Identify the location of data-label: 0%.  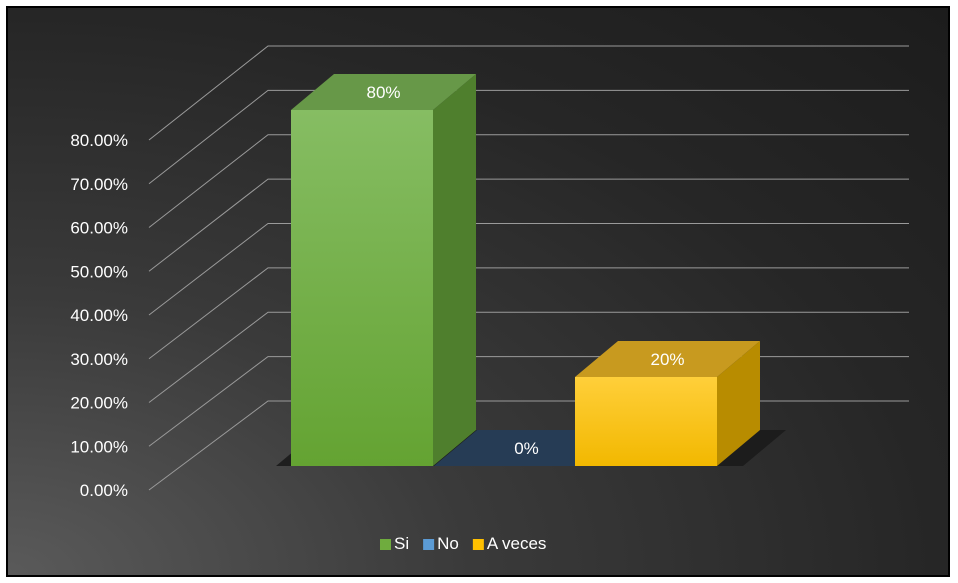
(526, 448).